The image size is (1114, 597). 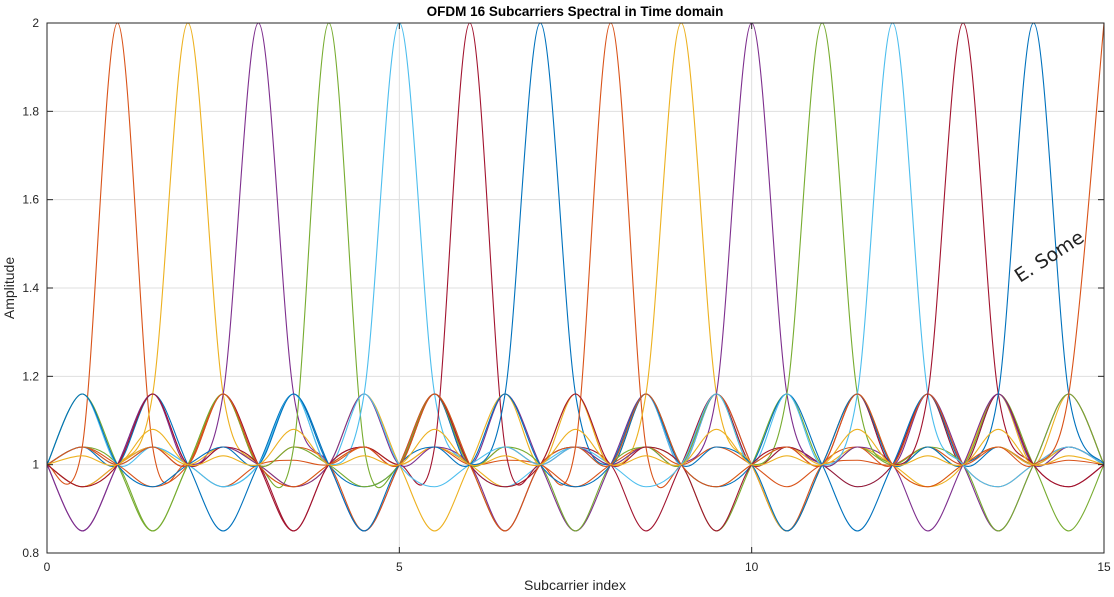 I want to click on y-tick-label: 0.8, so click(x=30, y=553).